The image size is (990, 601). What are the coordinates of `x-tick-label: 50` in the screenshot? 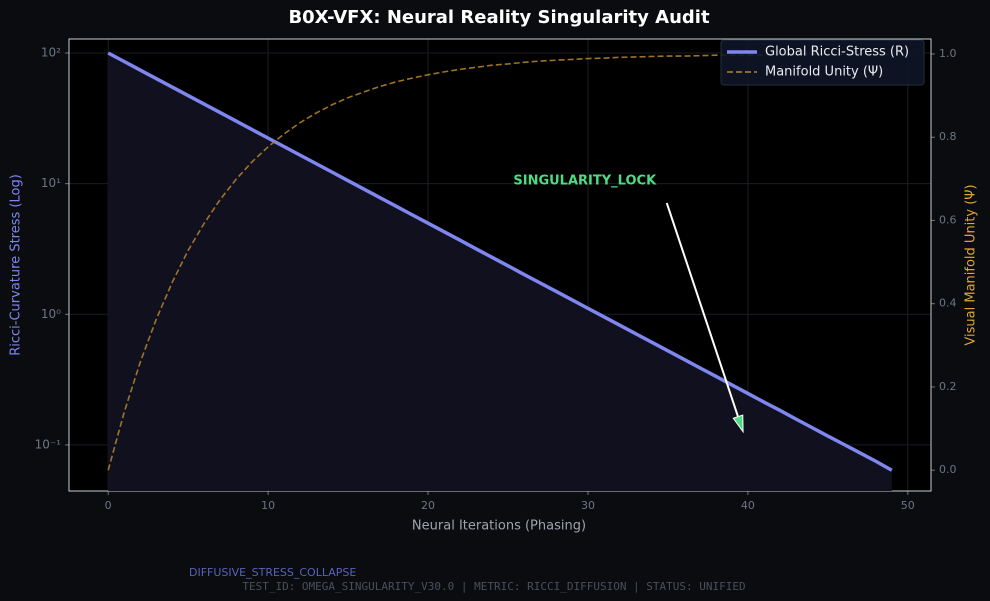 It's located at (908, 505).